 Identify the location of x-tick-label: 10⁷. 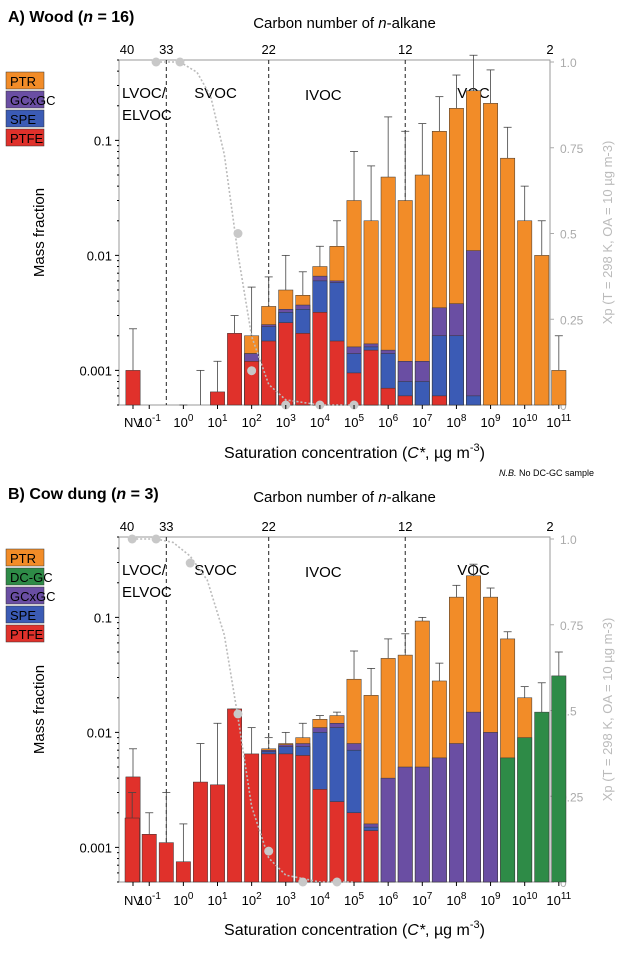
(422, 899).